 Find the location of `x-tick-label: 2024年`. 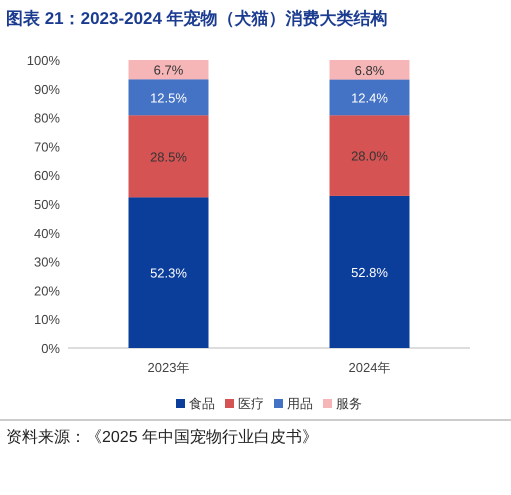

x-tick-label: 2024年 is located at coordinates (369, 367).